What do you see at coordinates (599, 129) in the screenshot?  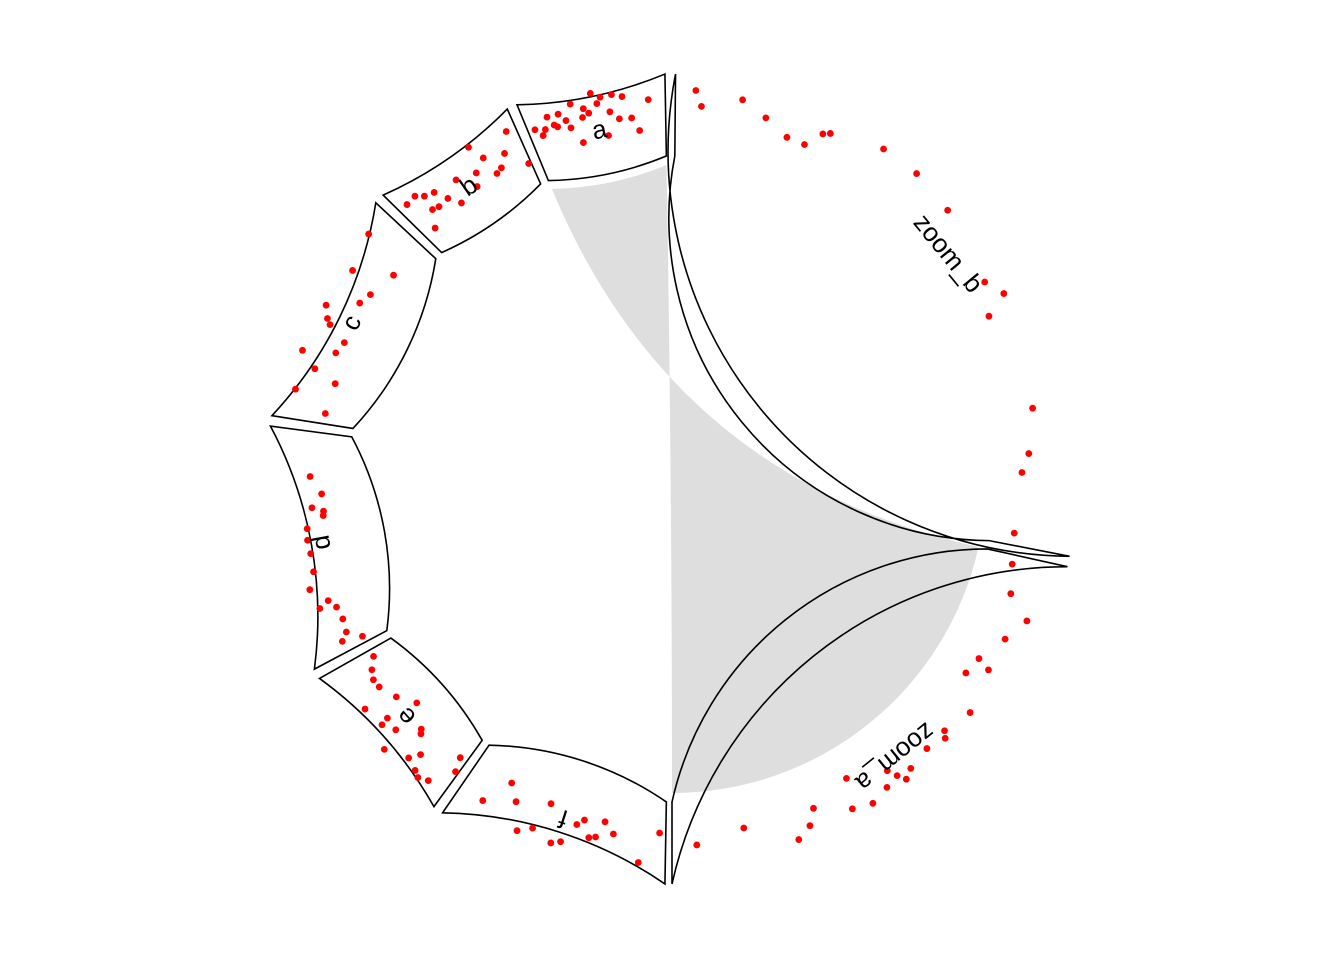 I see `sector-label-a: a` at bounding box center [599, 129].